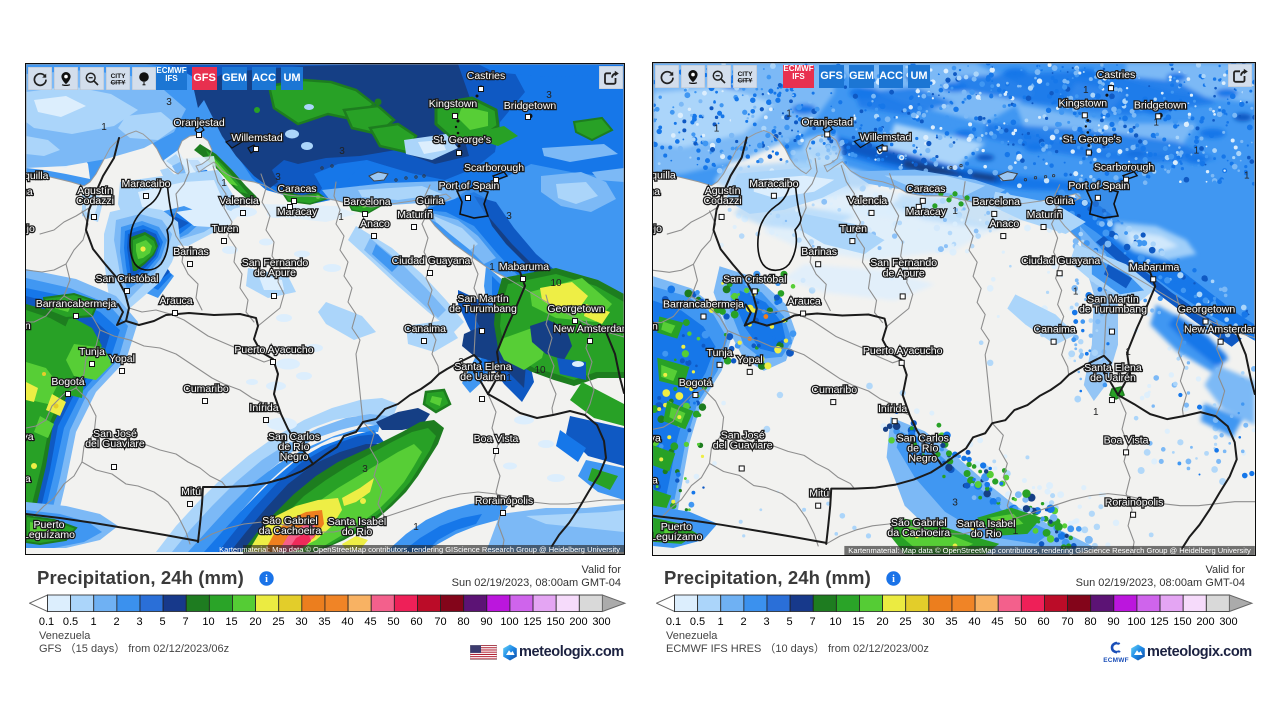 Image resolution: width=1280 pixels, height=720 pixels. Describe the element at coordinates (462, 140) in the screenshot. I see `svg-text: St. George's` at that location.